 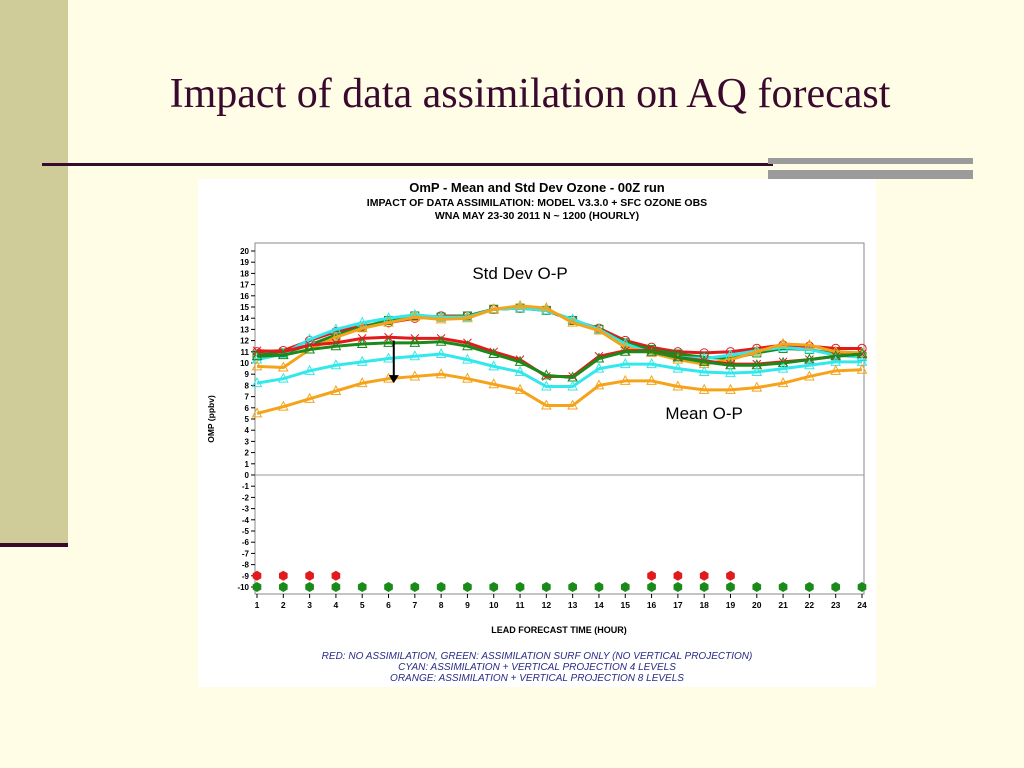 What do you see at coordinates (494, 605) in the screenshot?
I see `x-tick-label: 10` at bounding box center [494, 605].